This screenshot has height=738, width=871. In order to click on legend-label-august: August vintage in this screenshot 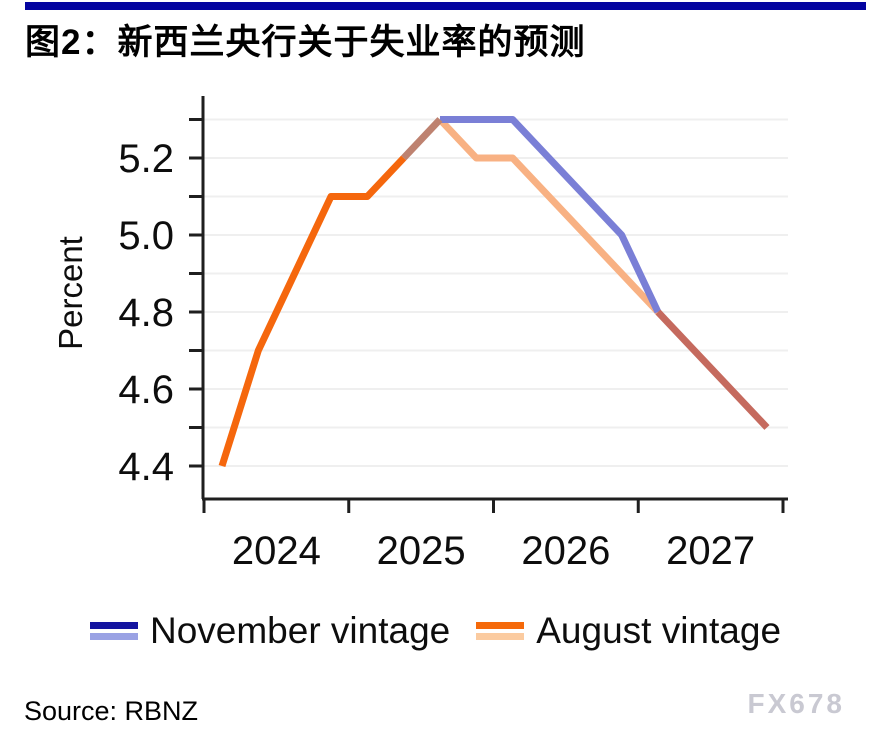, I will do `click(659, 630)`.